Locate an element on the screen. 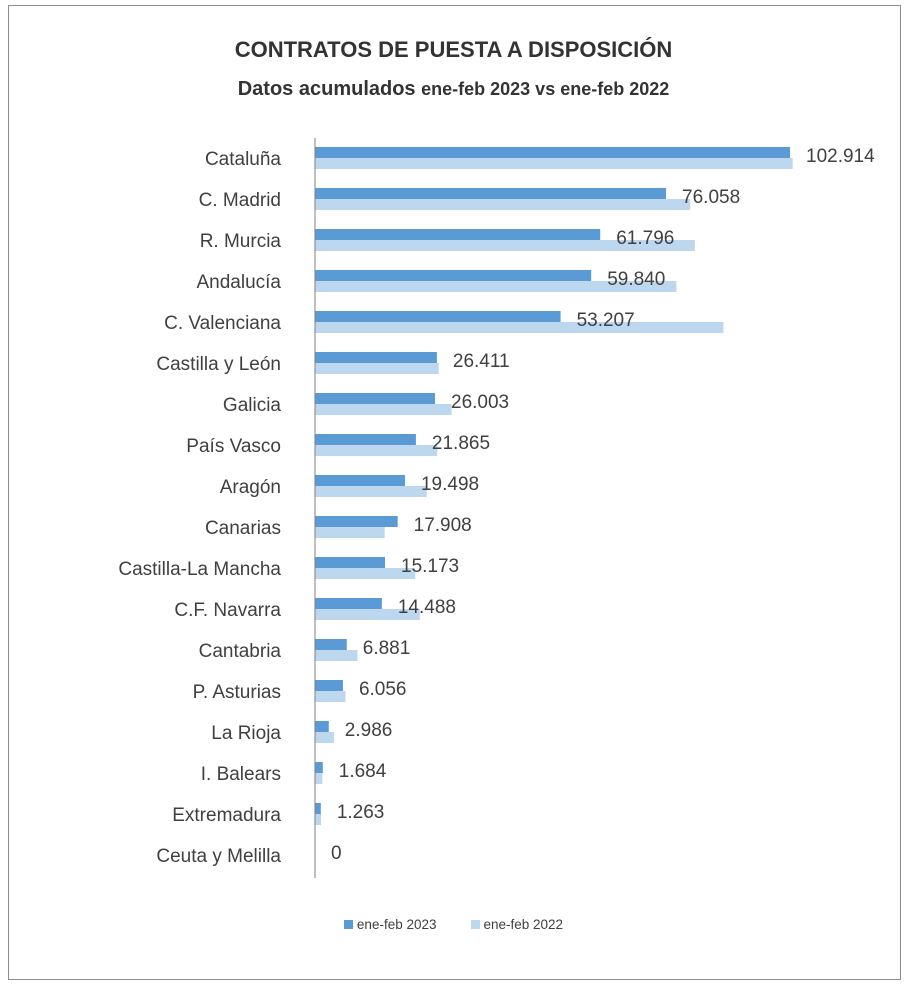 The width and height of the screenshot is (907, 984). category-label: I. Balears is located at coordinates (241, 774).